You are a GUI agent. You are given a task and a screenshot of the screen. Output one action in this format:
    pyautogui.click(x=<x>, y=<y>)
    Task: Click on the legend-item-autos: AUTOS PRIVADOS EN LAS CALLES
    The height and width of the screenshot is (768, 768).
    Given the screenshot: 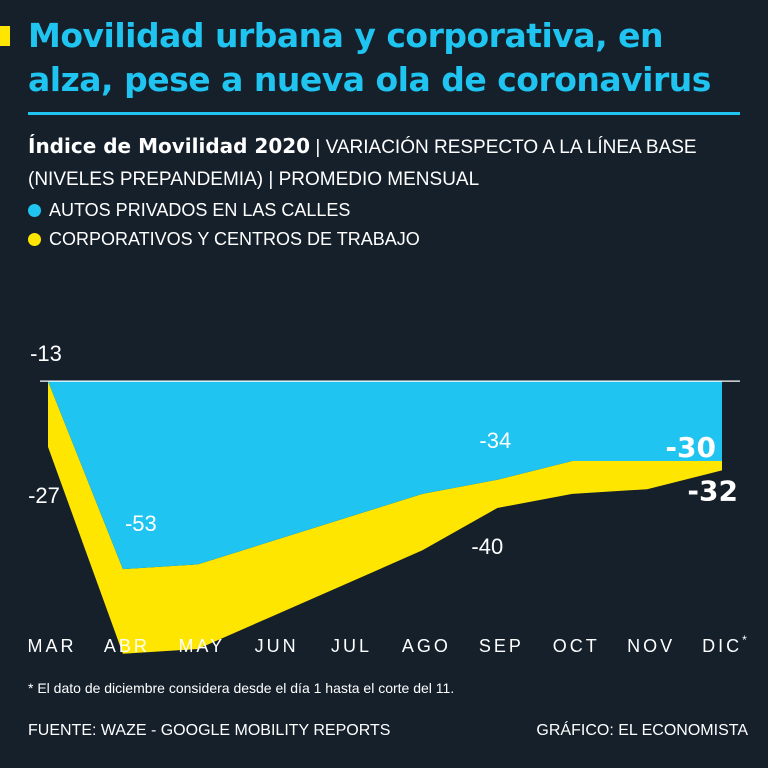 What is the action you would take?
    pyautogui.click(x=224, y=210)
    